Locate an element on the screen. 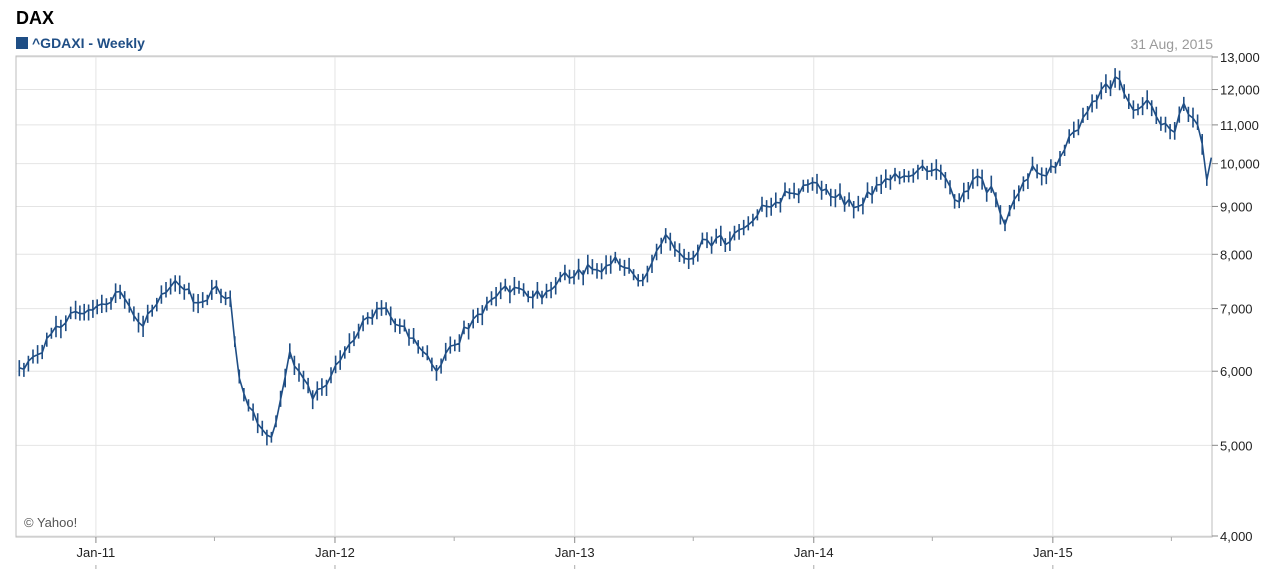 Image resolution: width=1285 pixels, height=573 pixels. y-tick-label: 5,000 is located at coordinates (1236, 445).